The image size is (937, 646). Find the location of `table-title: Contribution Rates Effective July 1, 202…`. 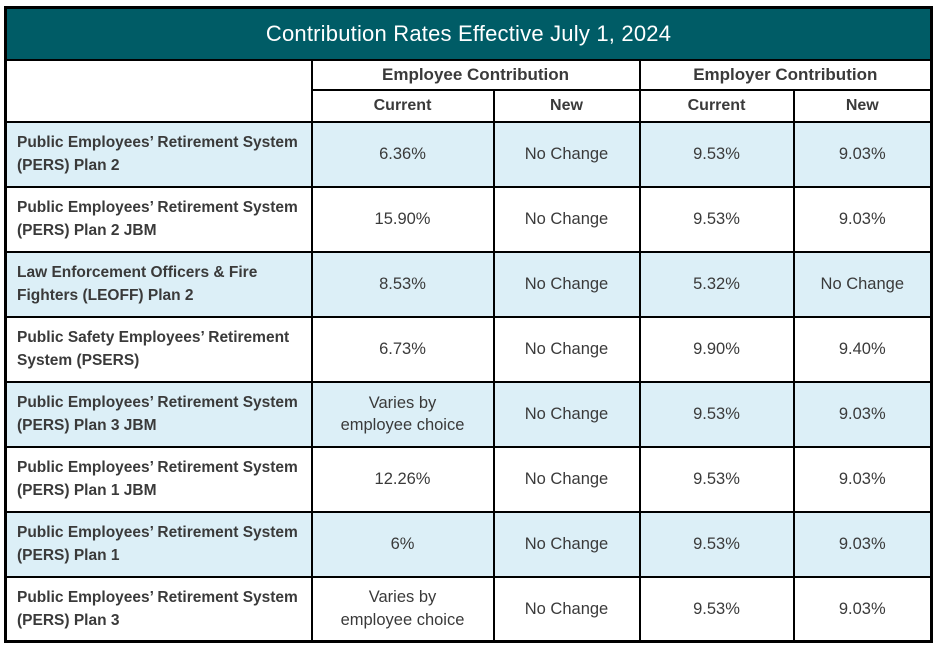

table-title: Contribution Rates Effective July 1, 202… is located at coordinates (468, 33).